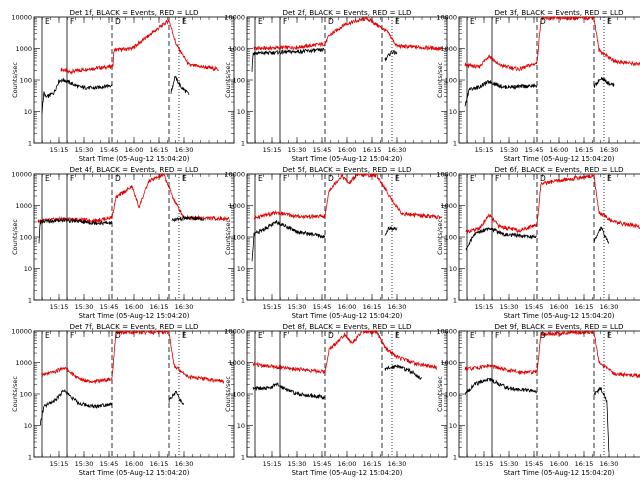  Describe the element at coordinates (134, 326) in the screenshot. I see `chart-title: Det 7f, BLACK = Events, RED = LLD` at that location.